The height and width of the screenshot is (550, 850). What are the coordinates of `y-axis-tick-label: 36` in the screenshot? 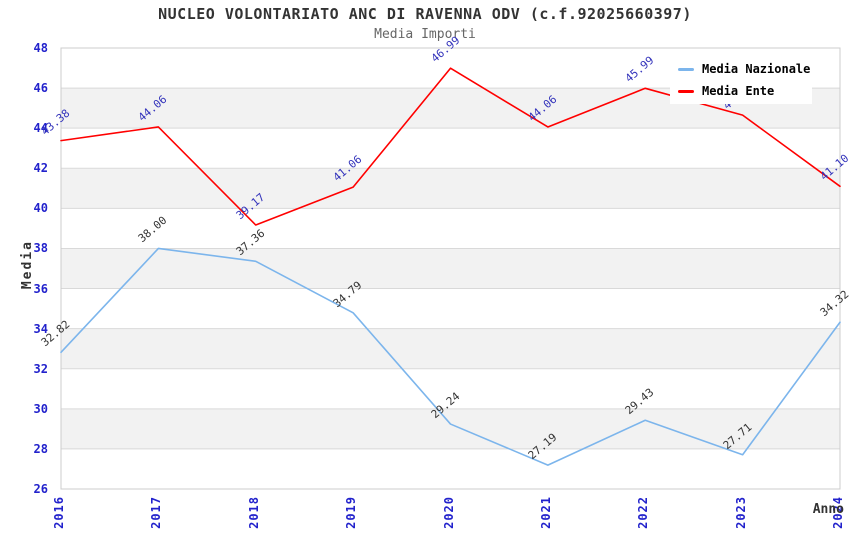 It's located at (40, 288).